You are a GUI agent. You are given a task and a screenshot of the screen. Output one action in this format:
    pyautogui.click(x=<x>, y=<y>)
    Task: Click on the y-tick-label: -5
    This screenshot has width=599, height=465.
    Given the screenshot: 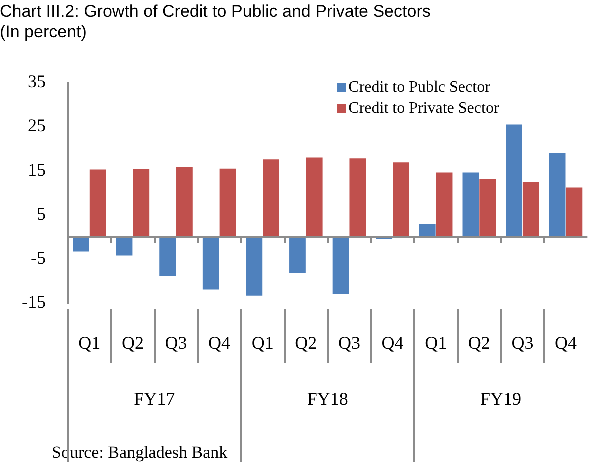 What is the action you would take?
    pyautogui.click(x=38, y=258)
    